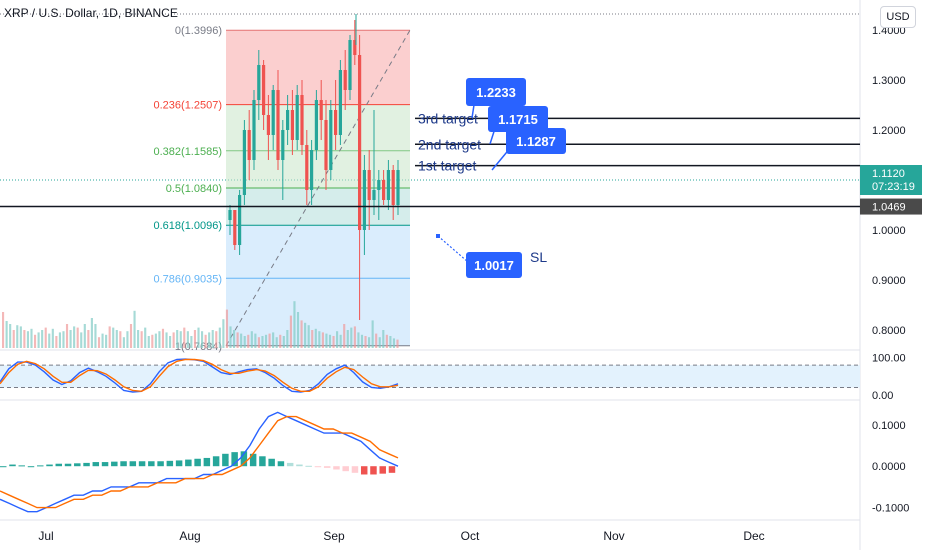  What do you see at coordinates (401, 536) in the screenshot?
I see `time-axis: Jul Aug Sep Oct Nov Dec` at bounding box center [401, 536].